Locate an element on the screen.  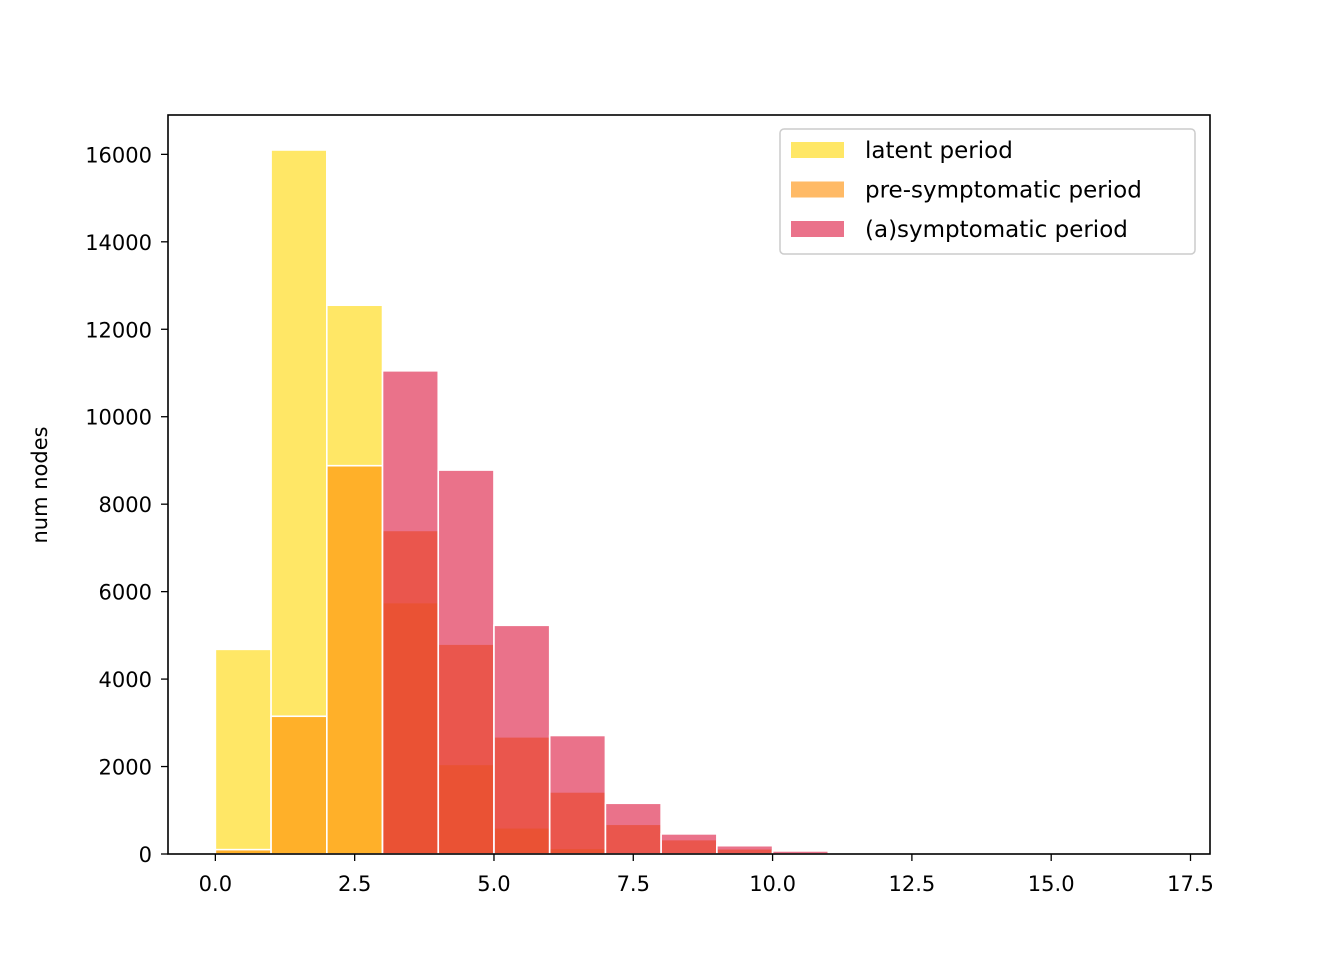
x-tick-label: 0.0 is located at coordinates (215, 884).